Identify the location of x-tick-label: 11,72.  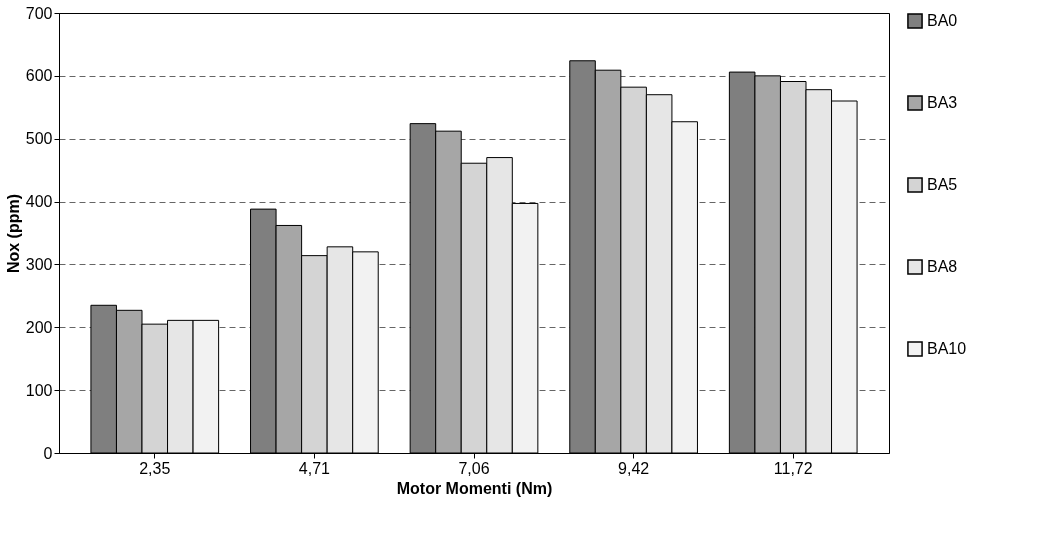
(793, 468).